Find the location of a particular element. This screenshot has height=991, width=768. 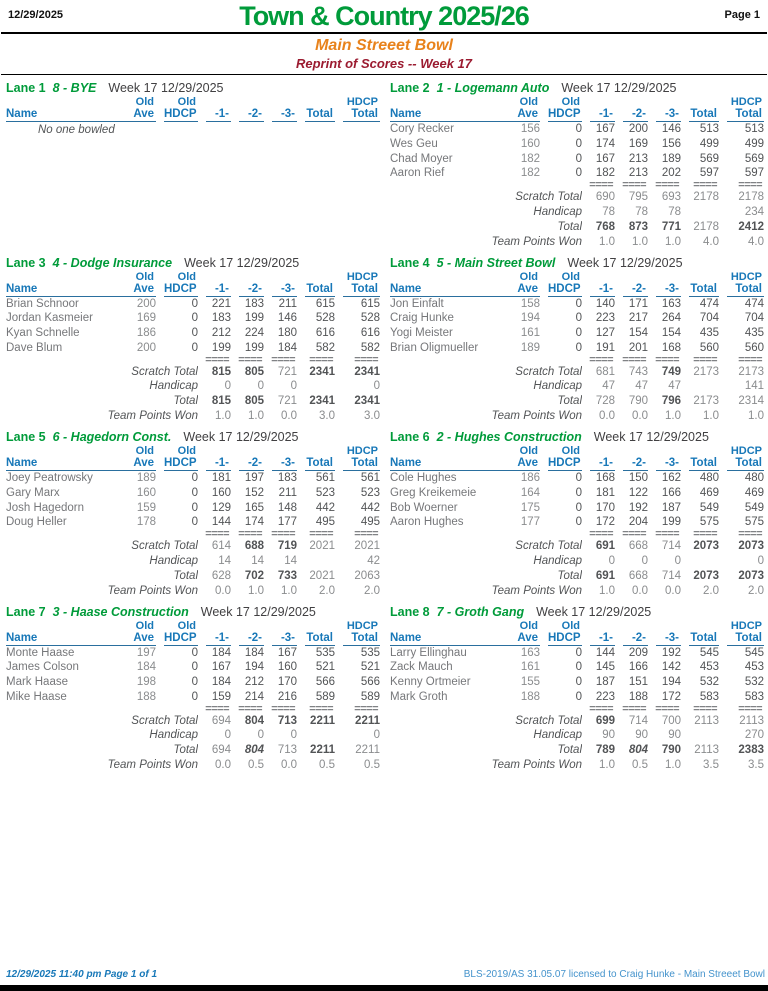

player-game2: 122 is located at coordinates (638, 492).